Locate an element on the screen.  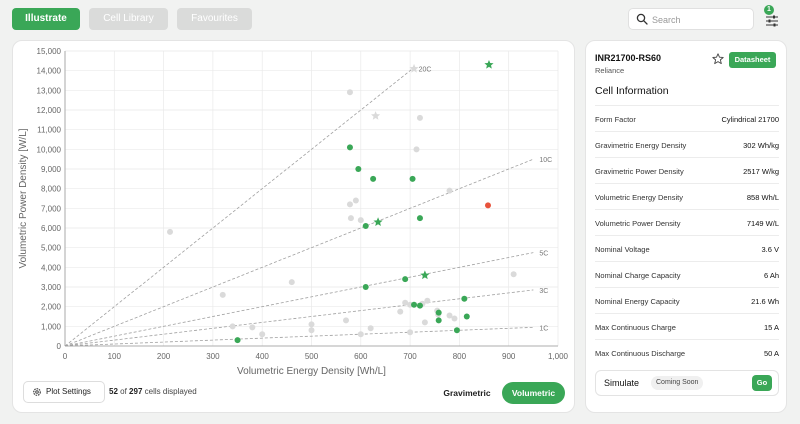
y-tick-label: 4,000 is located at coordinates (51, 267).